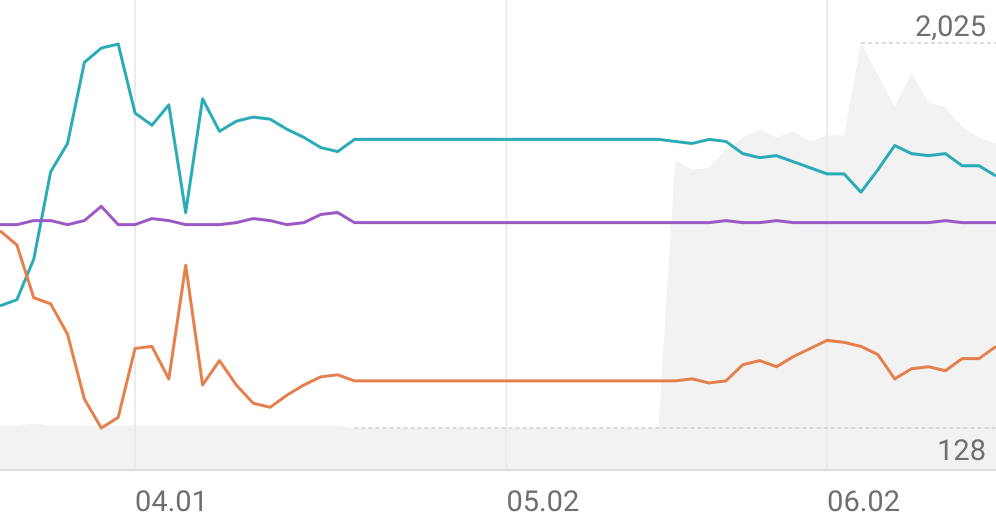 The height and width of the screenshot is (519, 996). I want to click on reference-label: 128, so click(961, 451).